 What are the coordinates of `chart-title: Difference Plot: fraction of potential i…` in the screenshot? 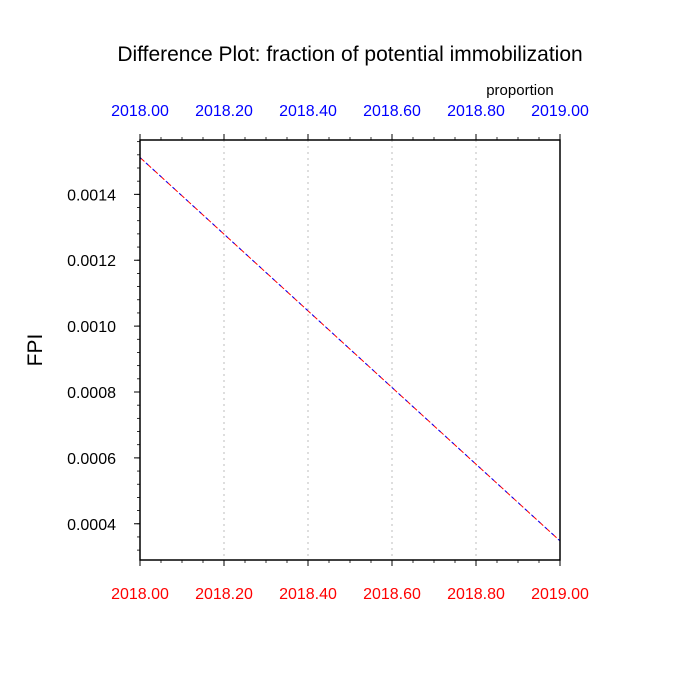 It's located at (349, 54).